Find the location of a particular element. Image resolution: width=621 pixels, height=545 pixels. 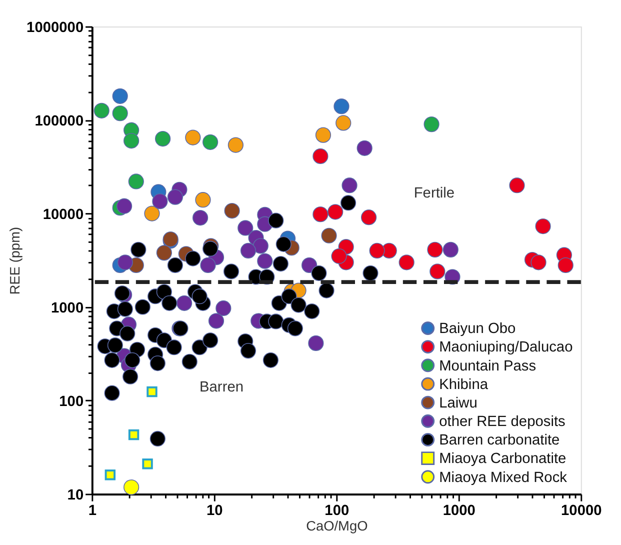

y-axis-title: REE (ppm) is located at coordinates (15, 260).